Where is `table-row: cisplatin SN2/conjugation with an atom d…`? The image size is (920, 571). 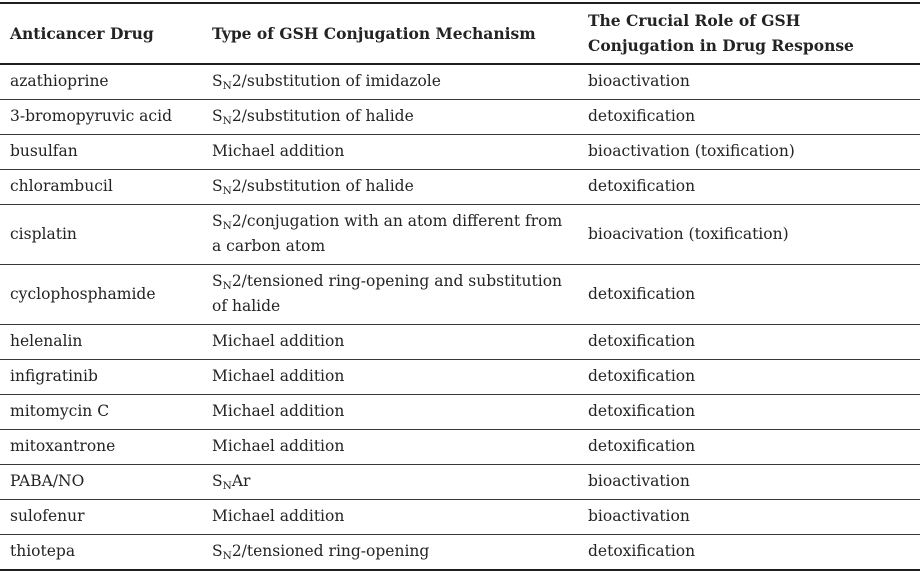 table-row: cisplatin SN2/conjugation with an atom d… is located at coordinates (460, 234).